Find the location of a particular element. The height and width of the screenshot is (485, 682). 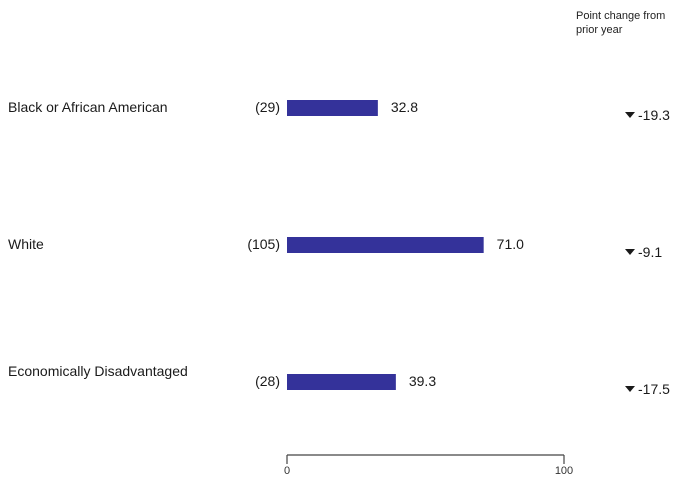

count-label: (29) is located at coordinates (267, 107).